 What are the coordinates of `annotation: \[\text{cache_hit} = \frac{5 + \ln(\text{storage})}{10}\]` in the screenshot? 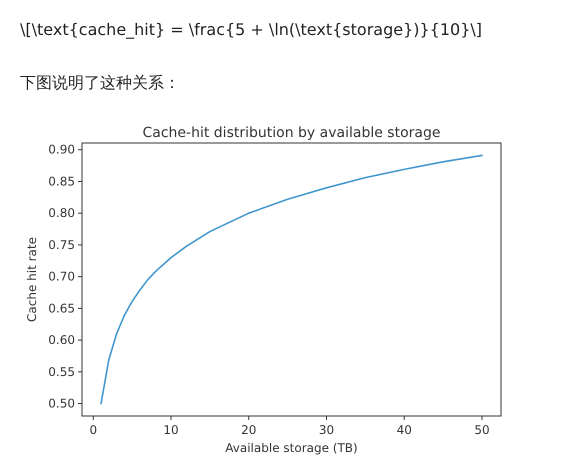 It's located at (251, 29).